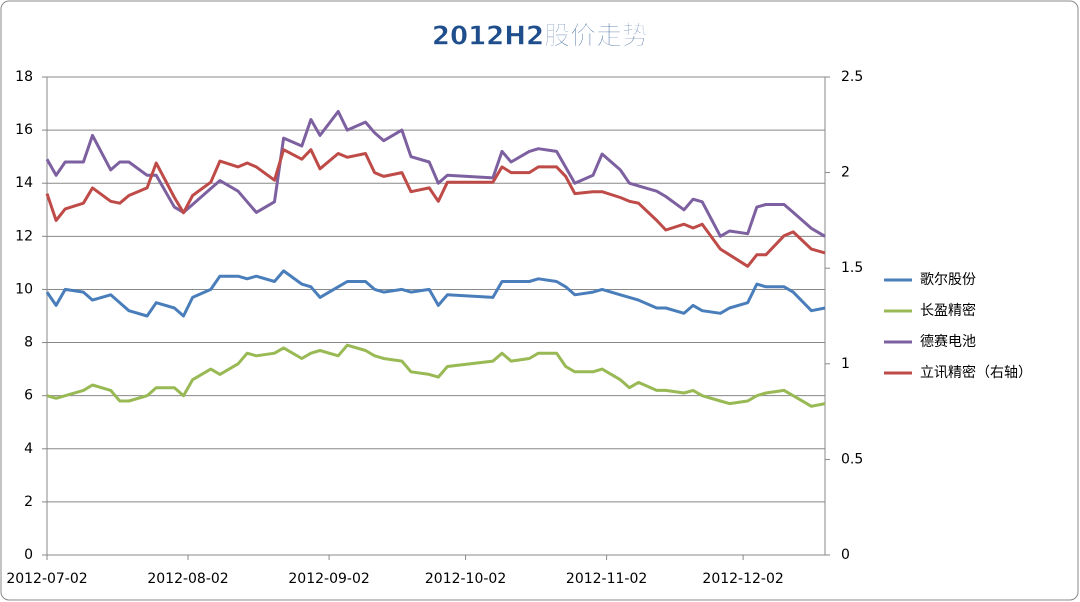 This screenshot has height=602, width=1080. Describe the element at coordinates (28, 396) in the screenshot. I see `y-tick-label: 6` at that location.